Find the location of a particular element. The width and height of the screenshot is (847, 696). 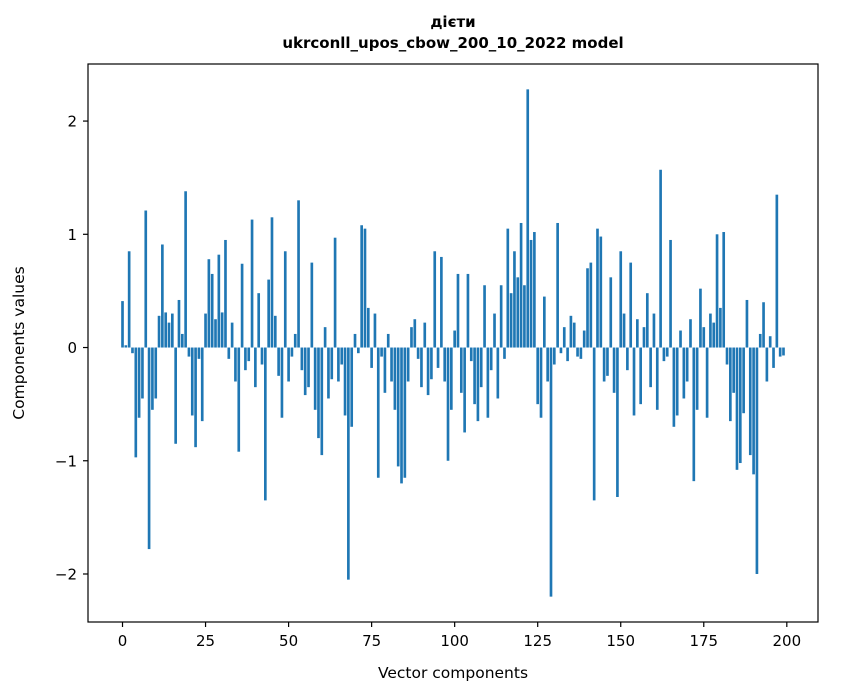

chart-title: дієти is located at coordinates (452, 22).